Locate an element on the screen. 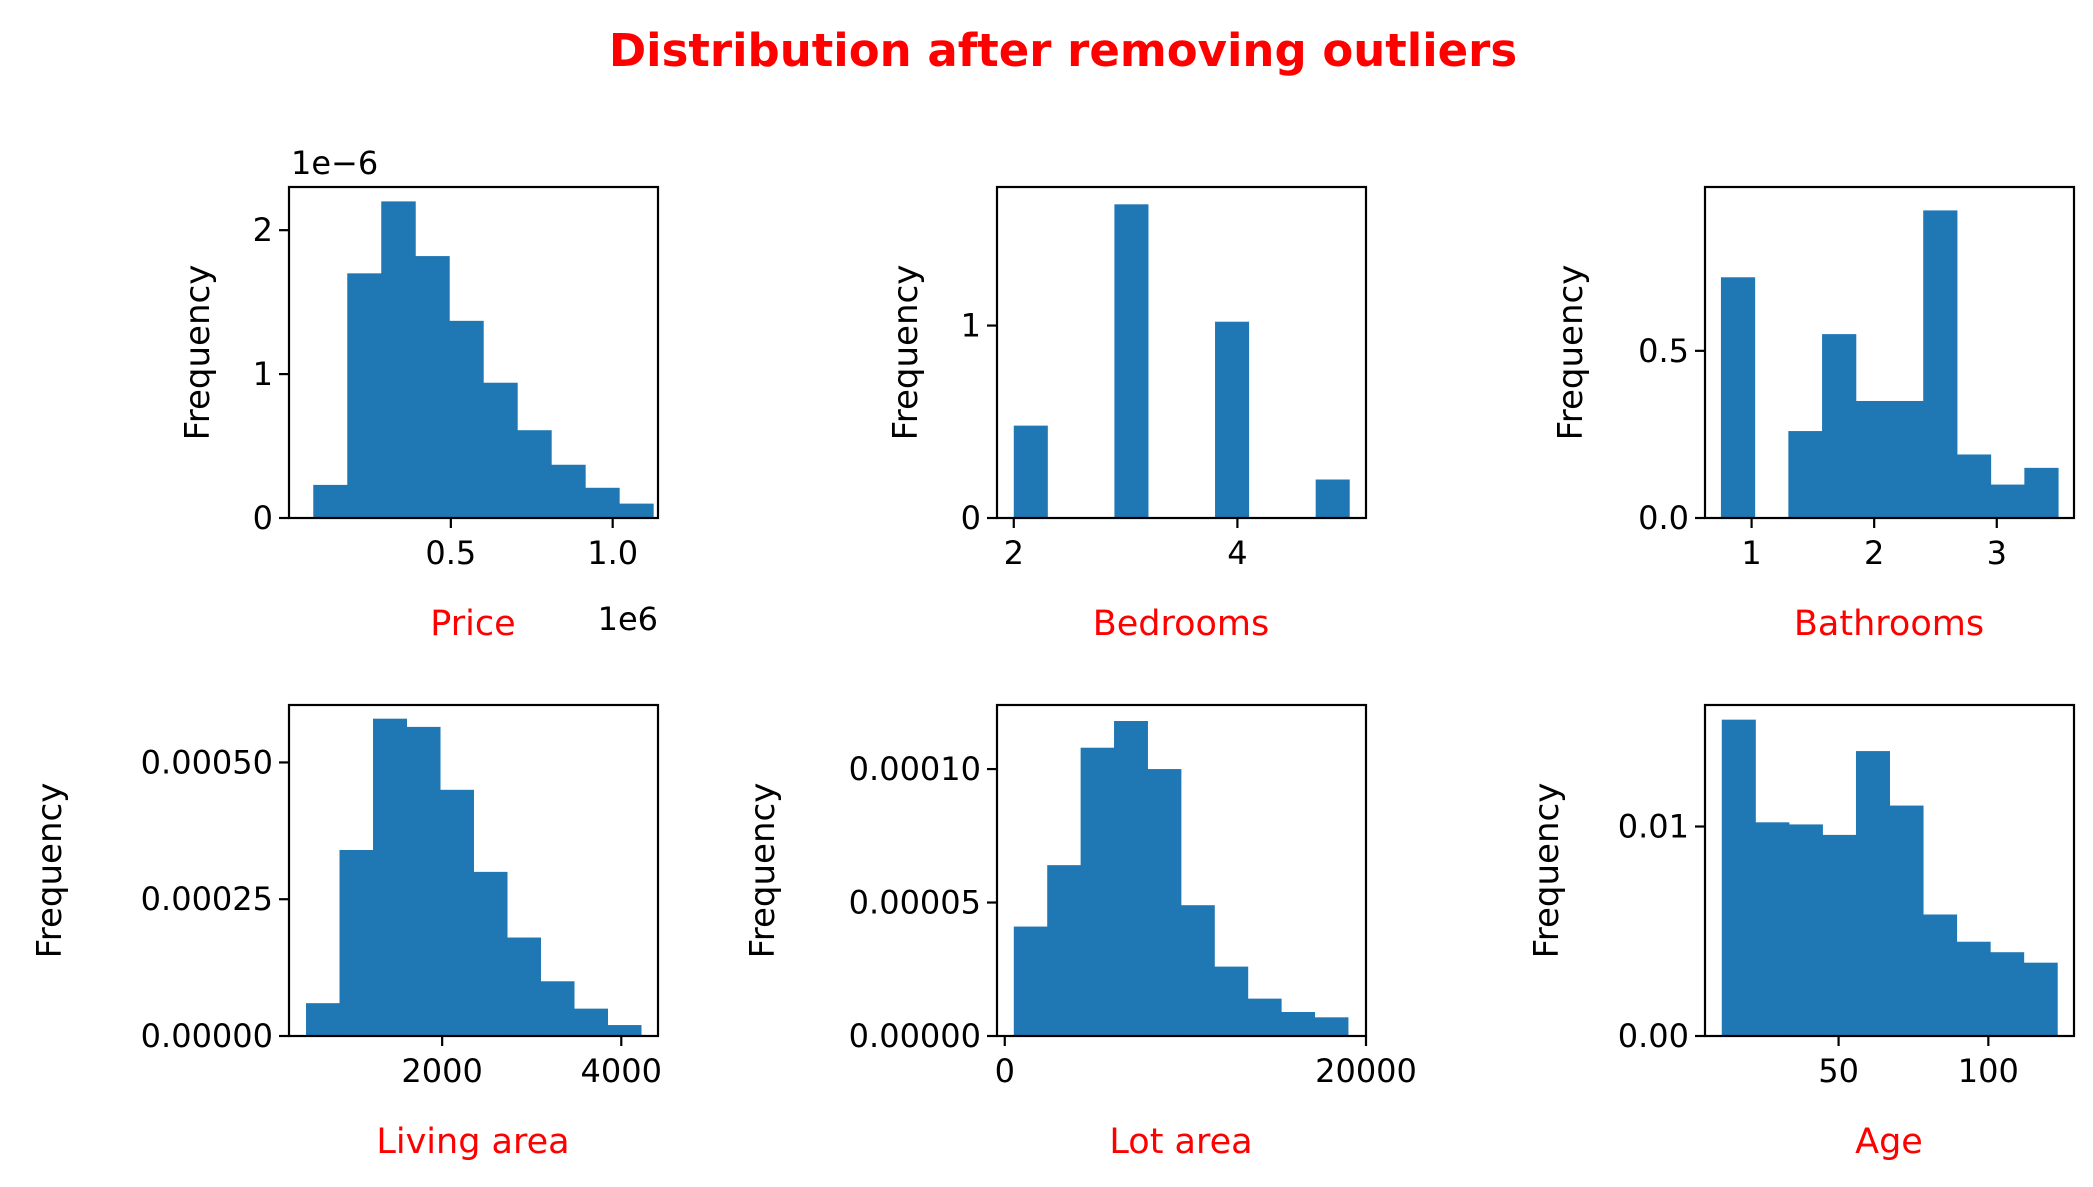  x-tick-label: 1.0 is located at coordinates (612, 553).